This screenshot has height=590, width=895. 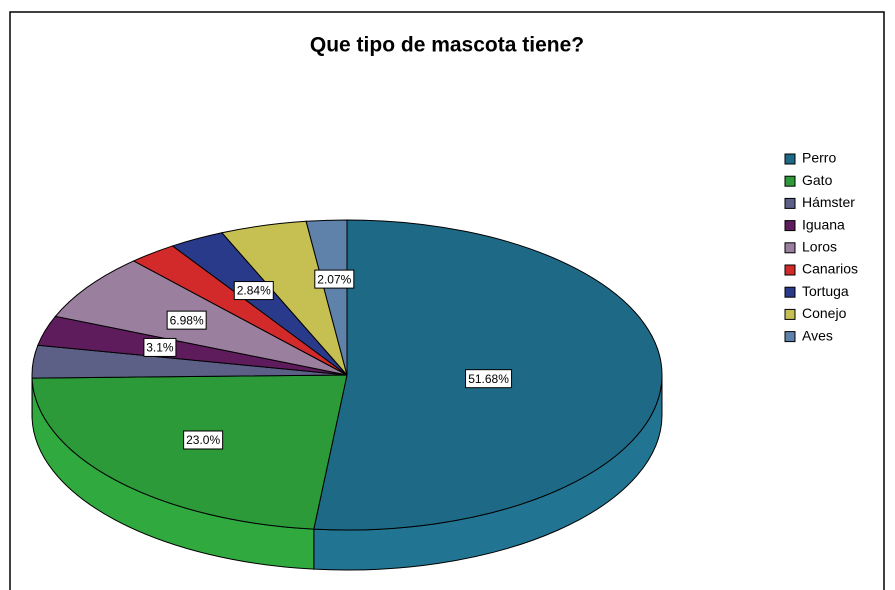 I want to click on data-label: 2.07%, so click(x=334, y=279).